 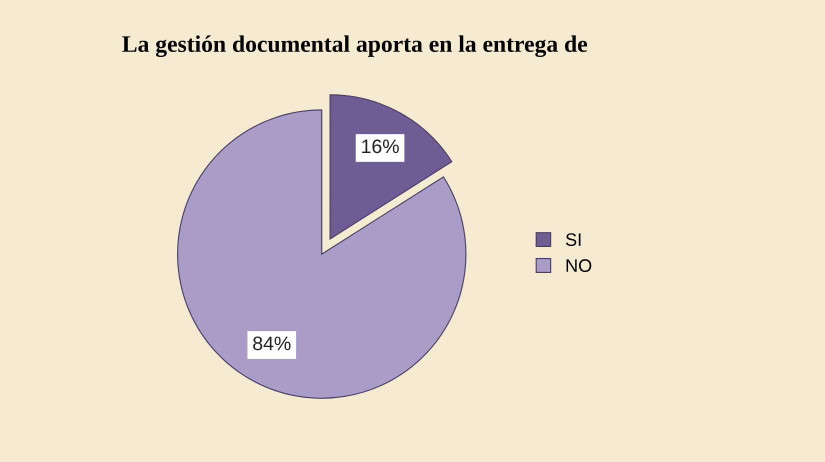 What do you see at coordinates (355, 46) in the screenshot?
I see `chart-title: La gestión documental aporta en la entrega de` at bounding box center [355, 46].